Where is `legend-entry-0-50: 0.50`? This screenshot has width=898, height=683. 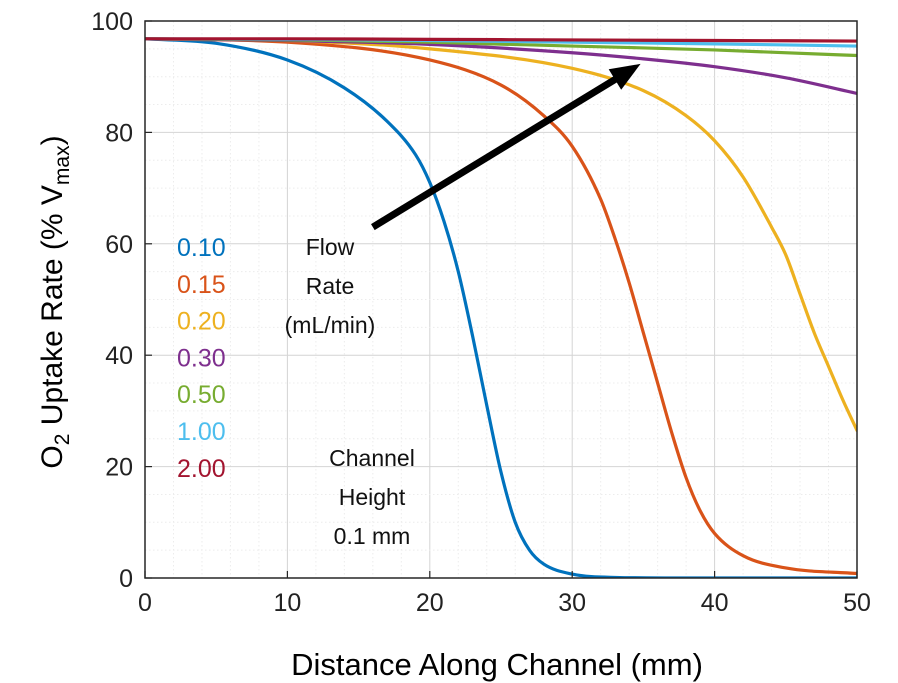 legend-entry-0-50: 0.50 is located at coordinates (201, 395).